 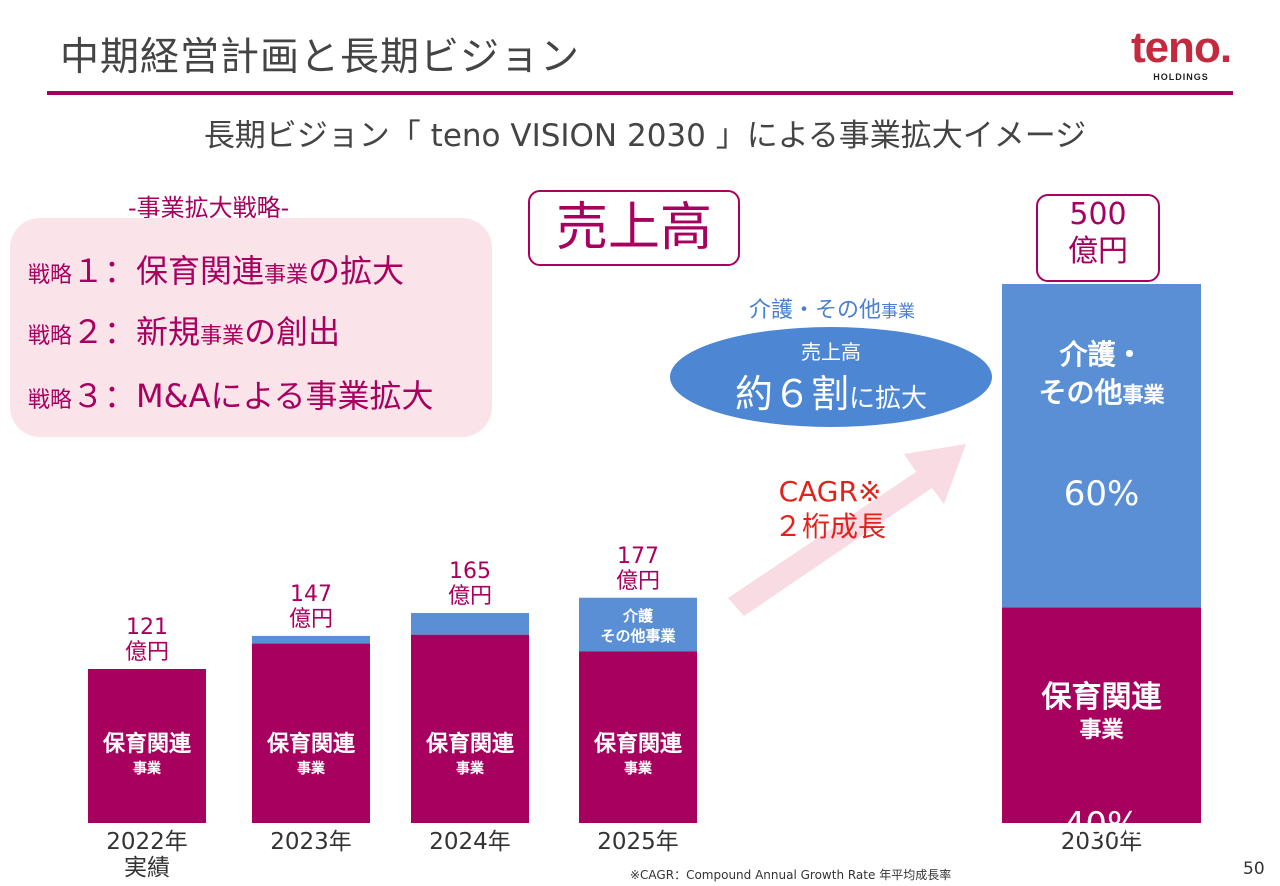 What do you see at coordinates (1101, 712) in the screenshot?
I see `segment-label-childcare-2030: 保育関連 事業` at bounding box center [1101, 712].